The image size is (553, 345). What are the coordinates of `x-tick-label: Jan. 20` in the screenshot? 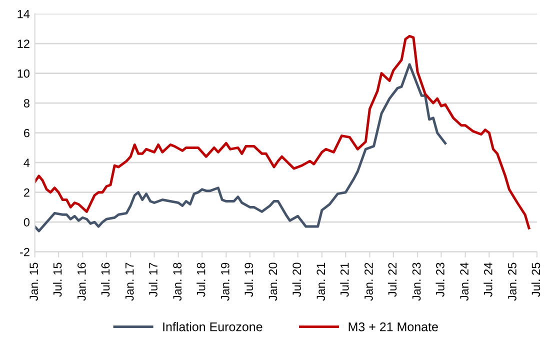 It's located at (273, 281).